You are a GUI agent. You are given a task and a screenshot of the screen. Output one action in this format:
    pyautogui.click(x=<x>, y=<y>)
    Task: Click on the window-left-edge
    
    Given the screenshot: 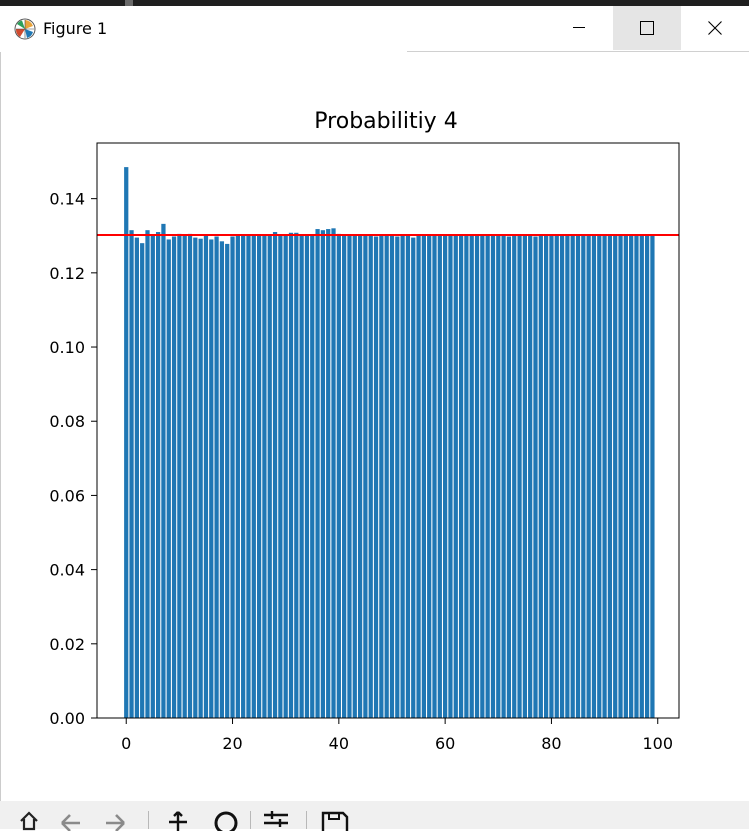 What is the action you would take?
    pyautogui.click(x=0, y=440)
    